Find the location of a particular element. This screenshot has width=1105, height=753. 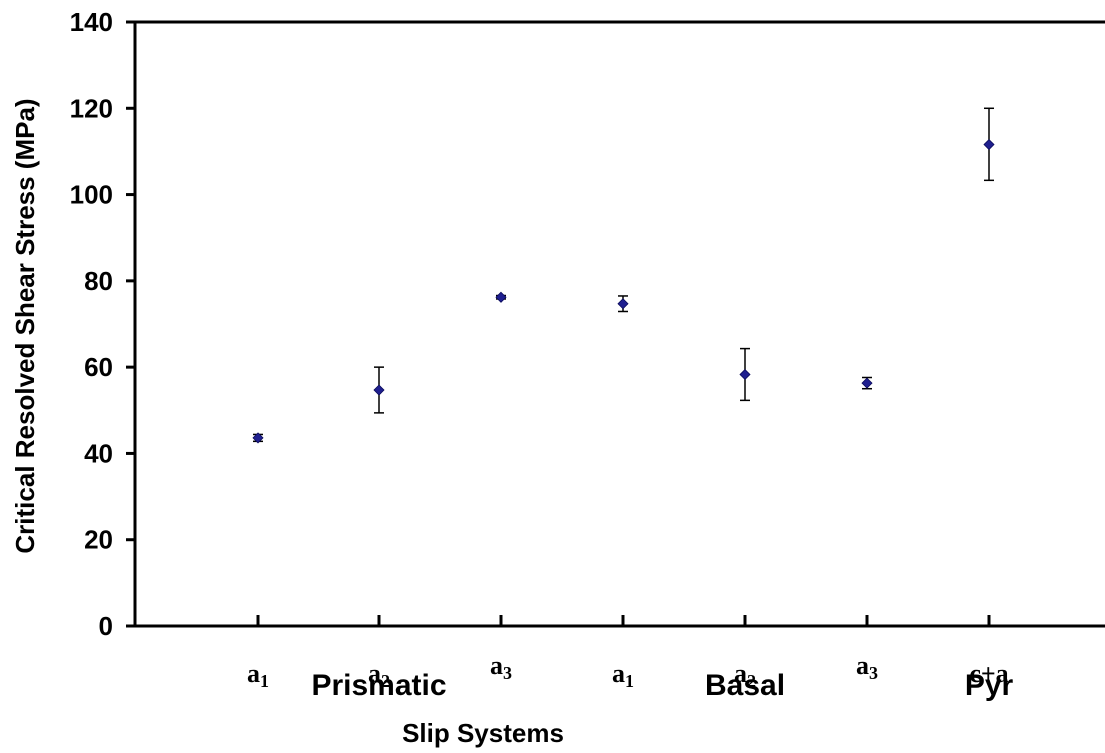

y-tick-label: 60 is located at coordinates (98, 367).